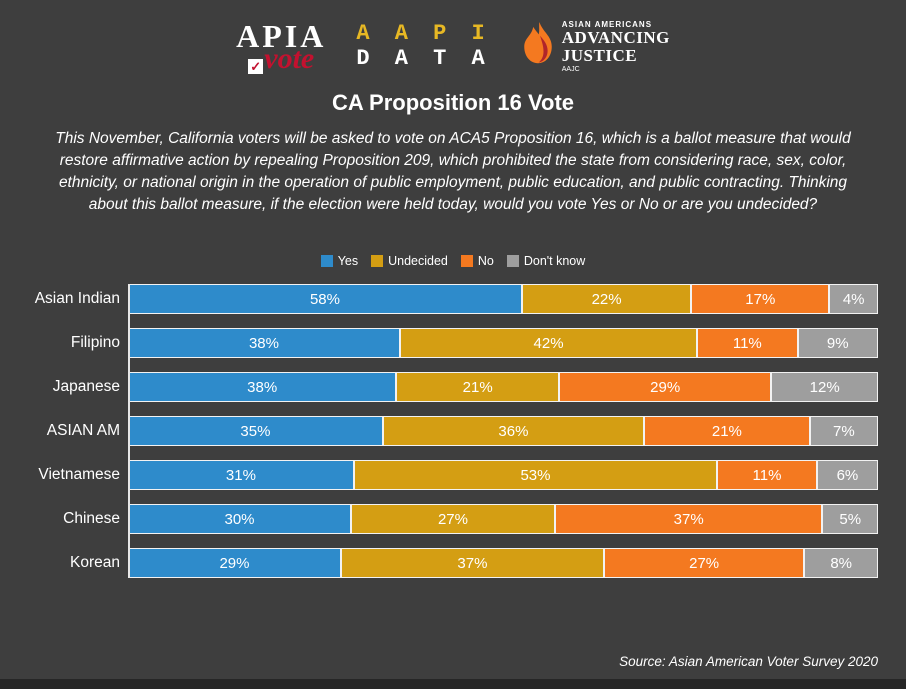 This screenshot has width=906, height=689. Describe the element at coordinates (256, 66) in the screenshot. I see `ballot-check-icon: ✓` at that location.